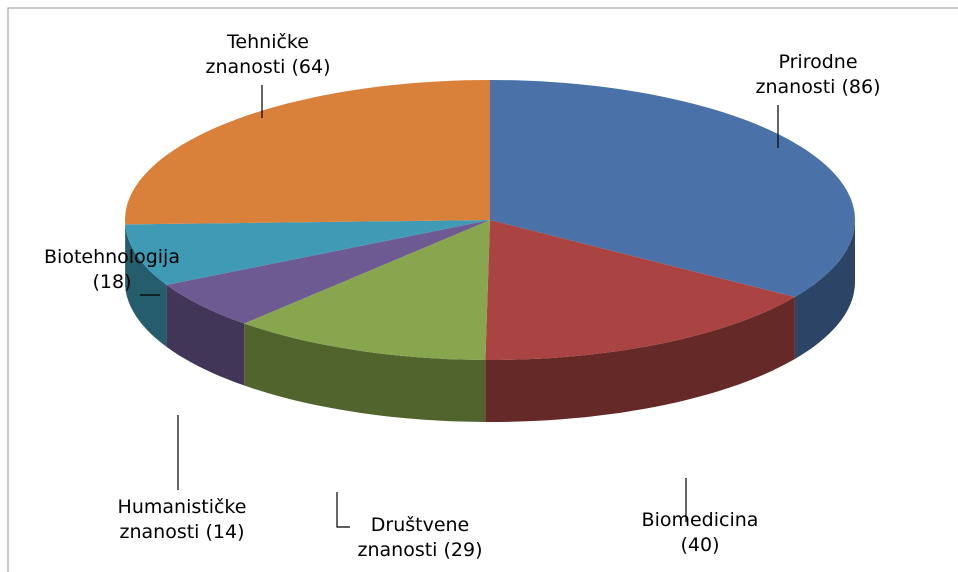  What do you see at coordinates (112, 269) in the screenshot?
I see `slice-label: Biotehnologija (18)` at bounding box center [112, 269].